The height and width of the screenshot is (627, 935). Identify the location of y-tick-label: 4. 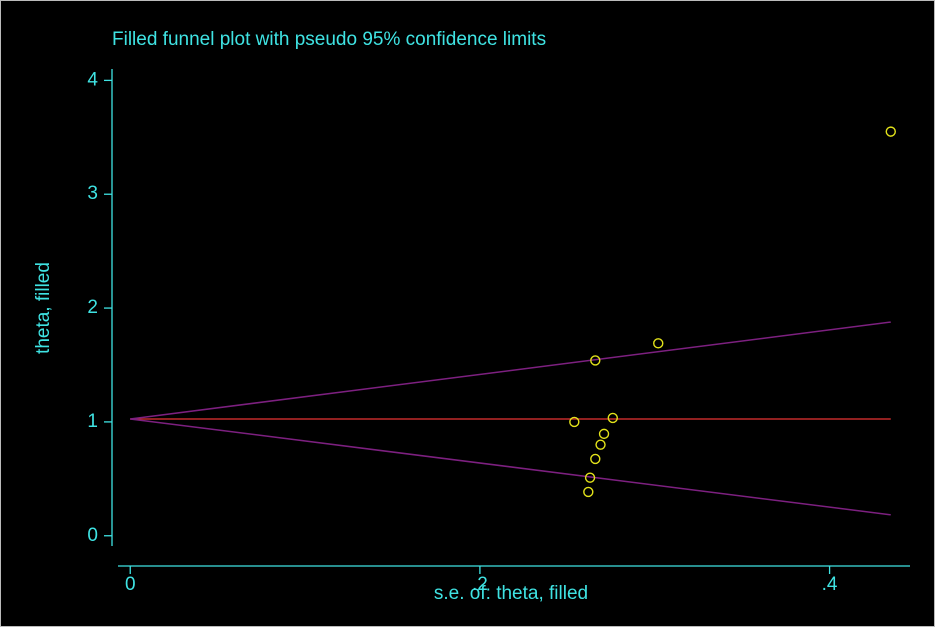
(92, 79).